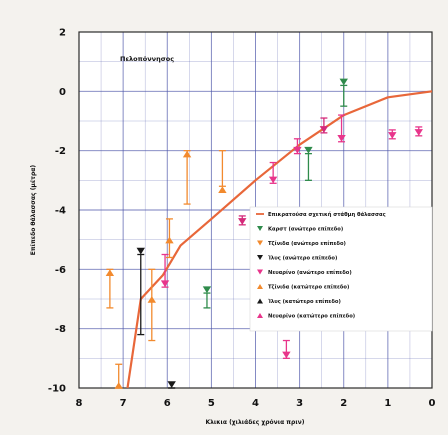  Describe the element at coordinates (387, 403) in the screenshot. I see `x-tick-label: 1` at that location.